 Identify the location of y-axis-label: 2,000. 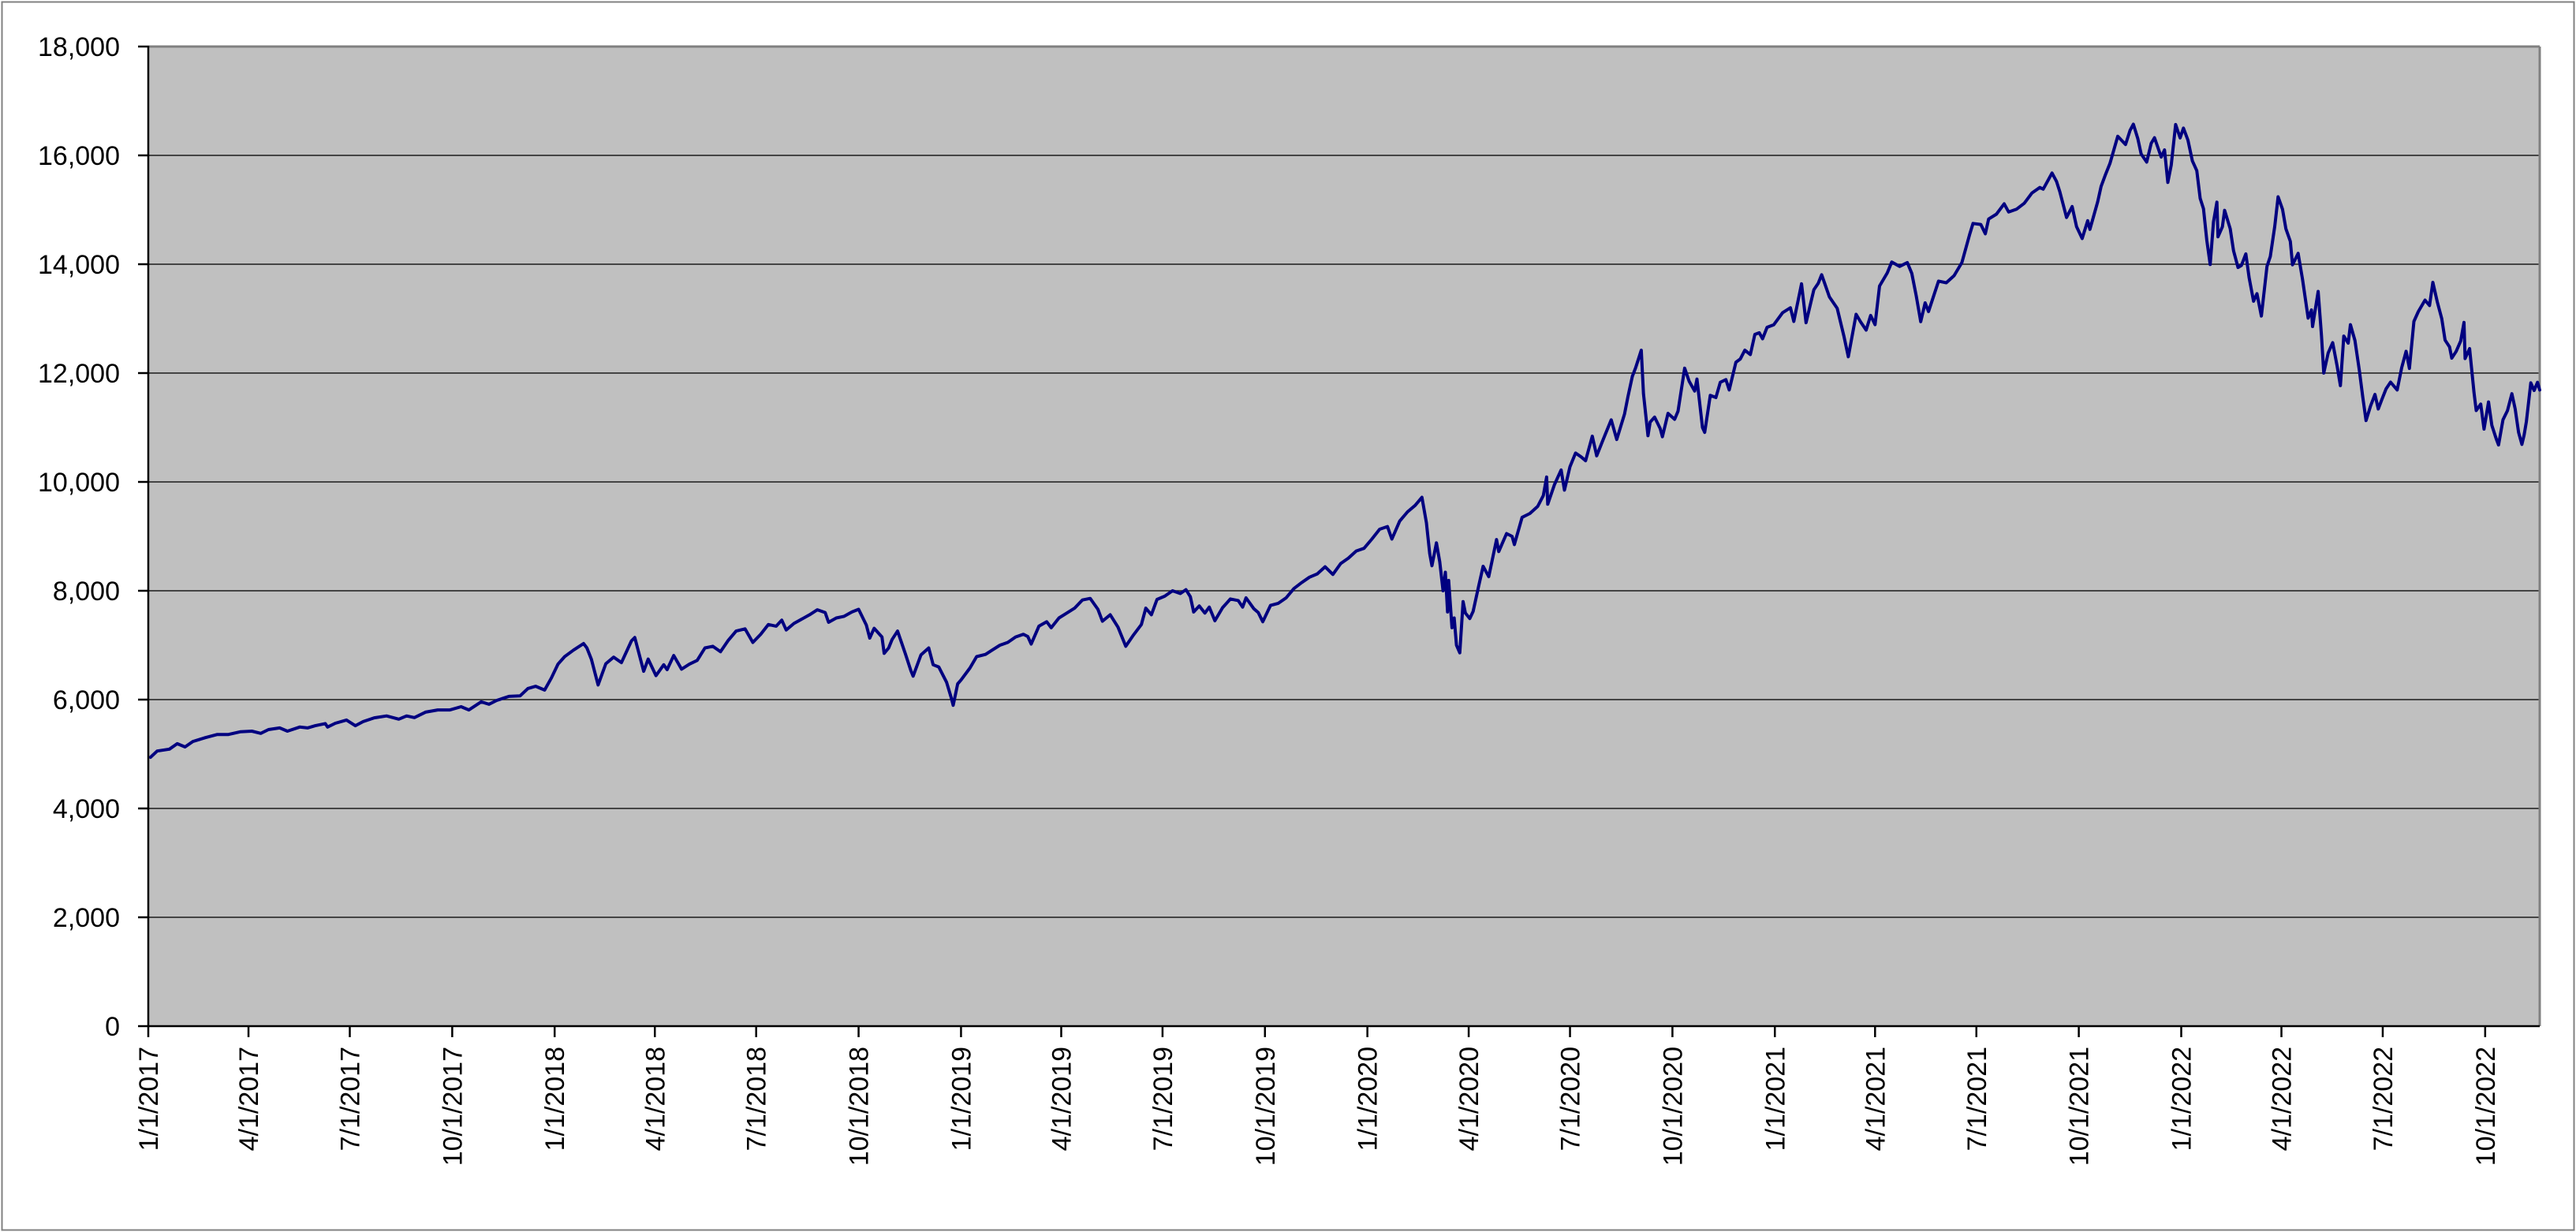
(86, 918).